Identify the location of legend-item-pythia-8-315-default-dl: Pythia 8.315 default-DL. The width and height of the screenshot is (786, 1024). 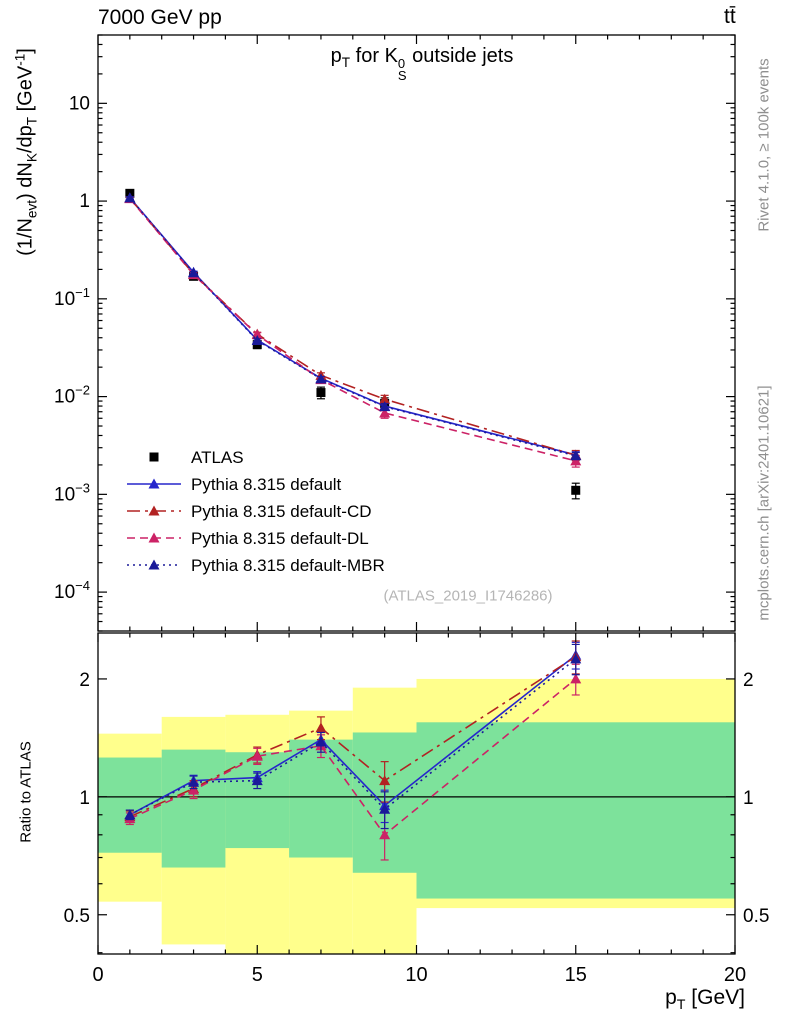
(248, 538).